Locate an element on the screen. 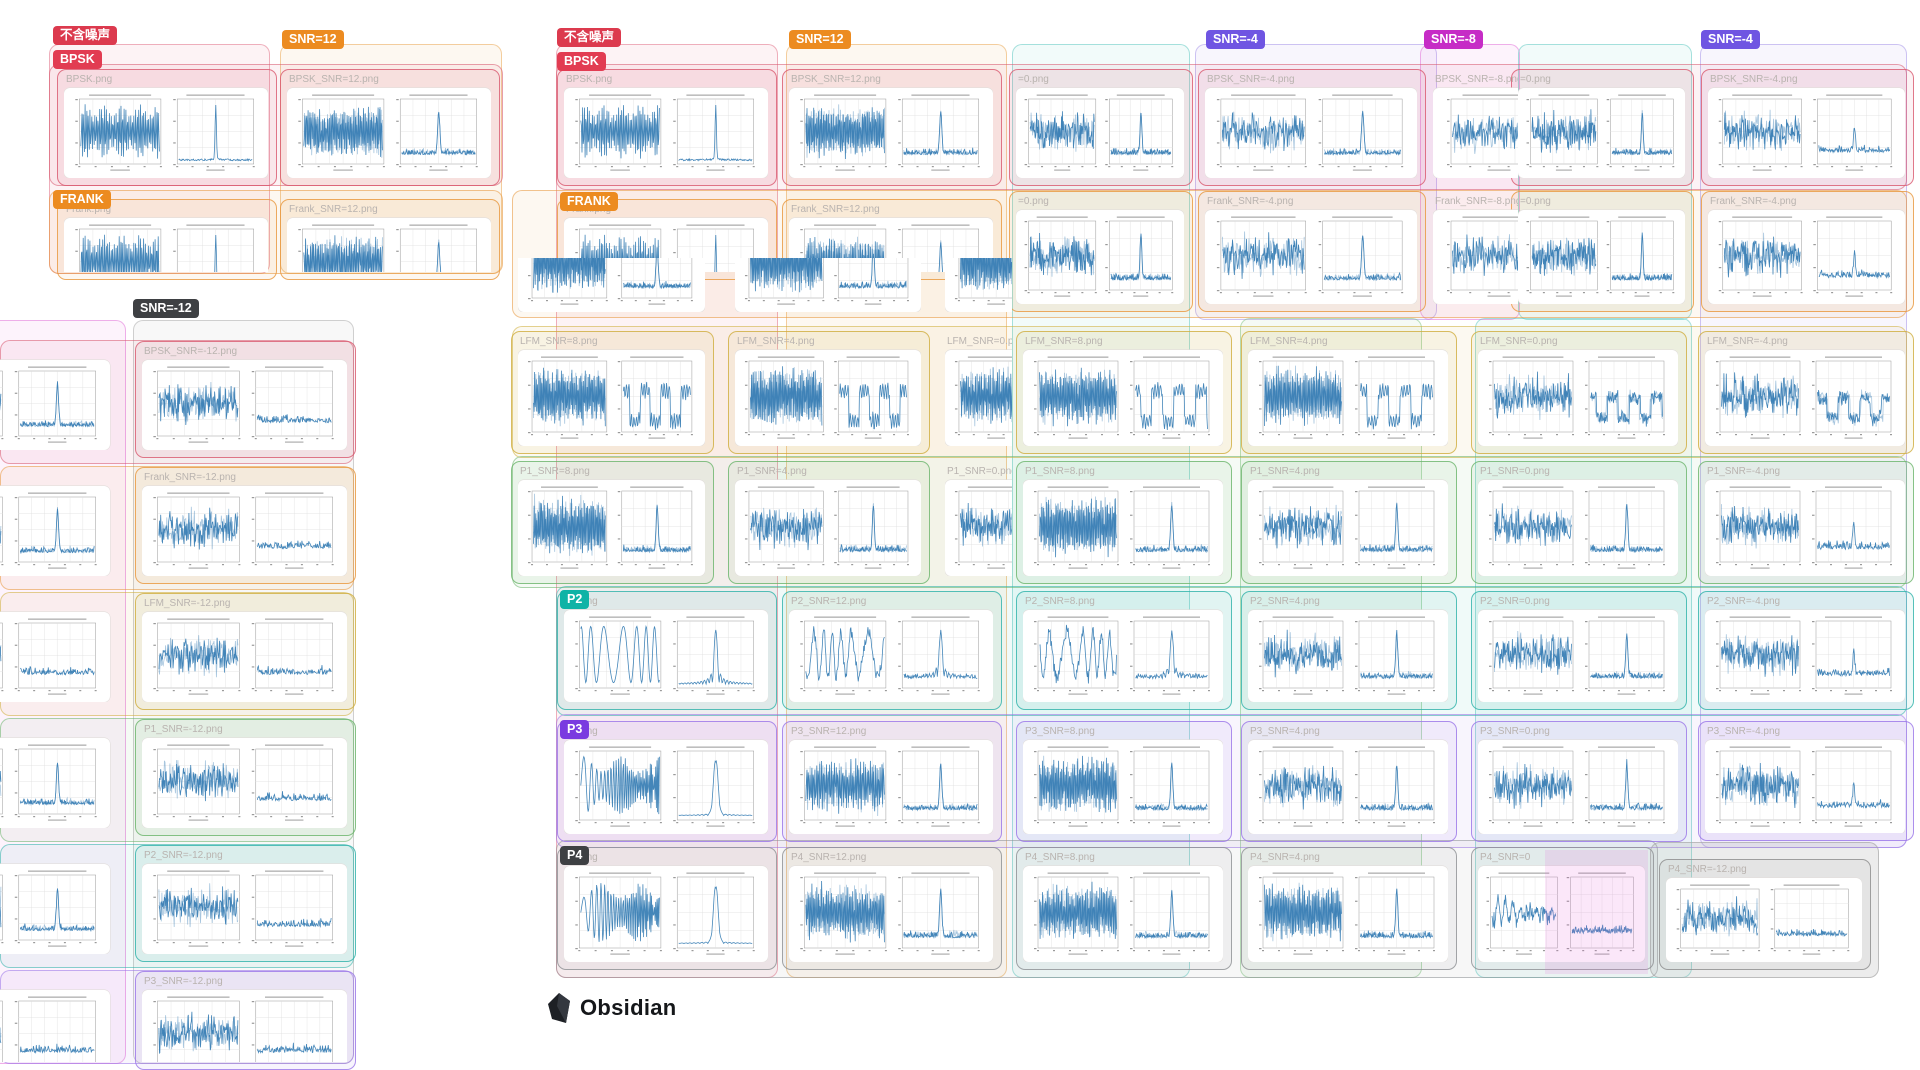  canvas-card: Frank.png is located at coordinates (166, 238).